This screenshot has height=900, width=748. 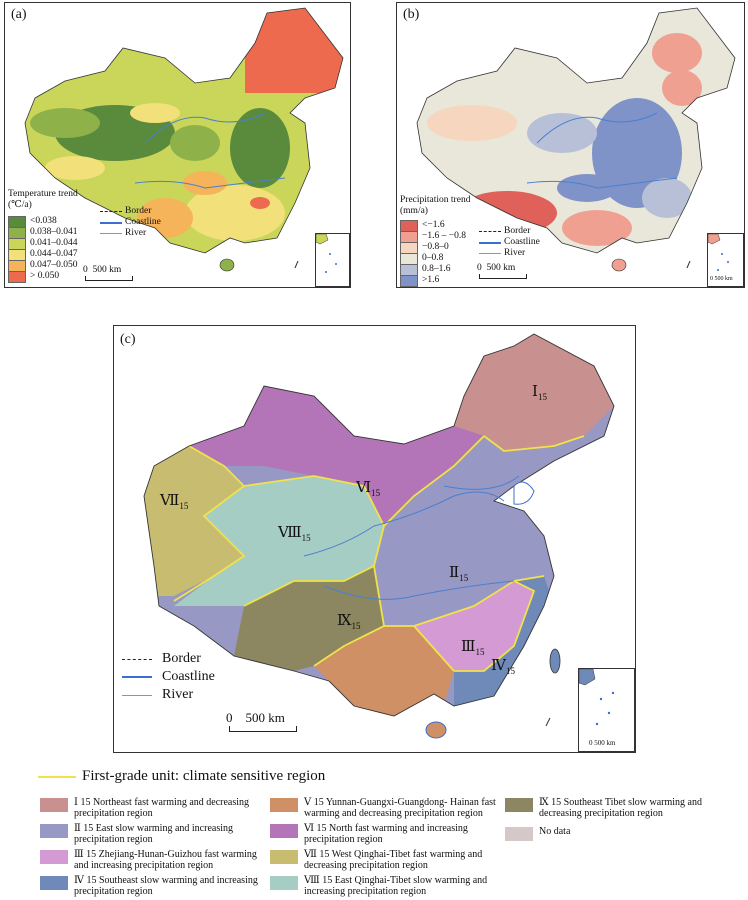 I want to click on legend-class-label: 0.047–0.050, so click(x=54, y=265).